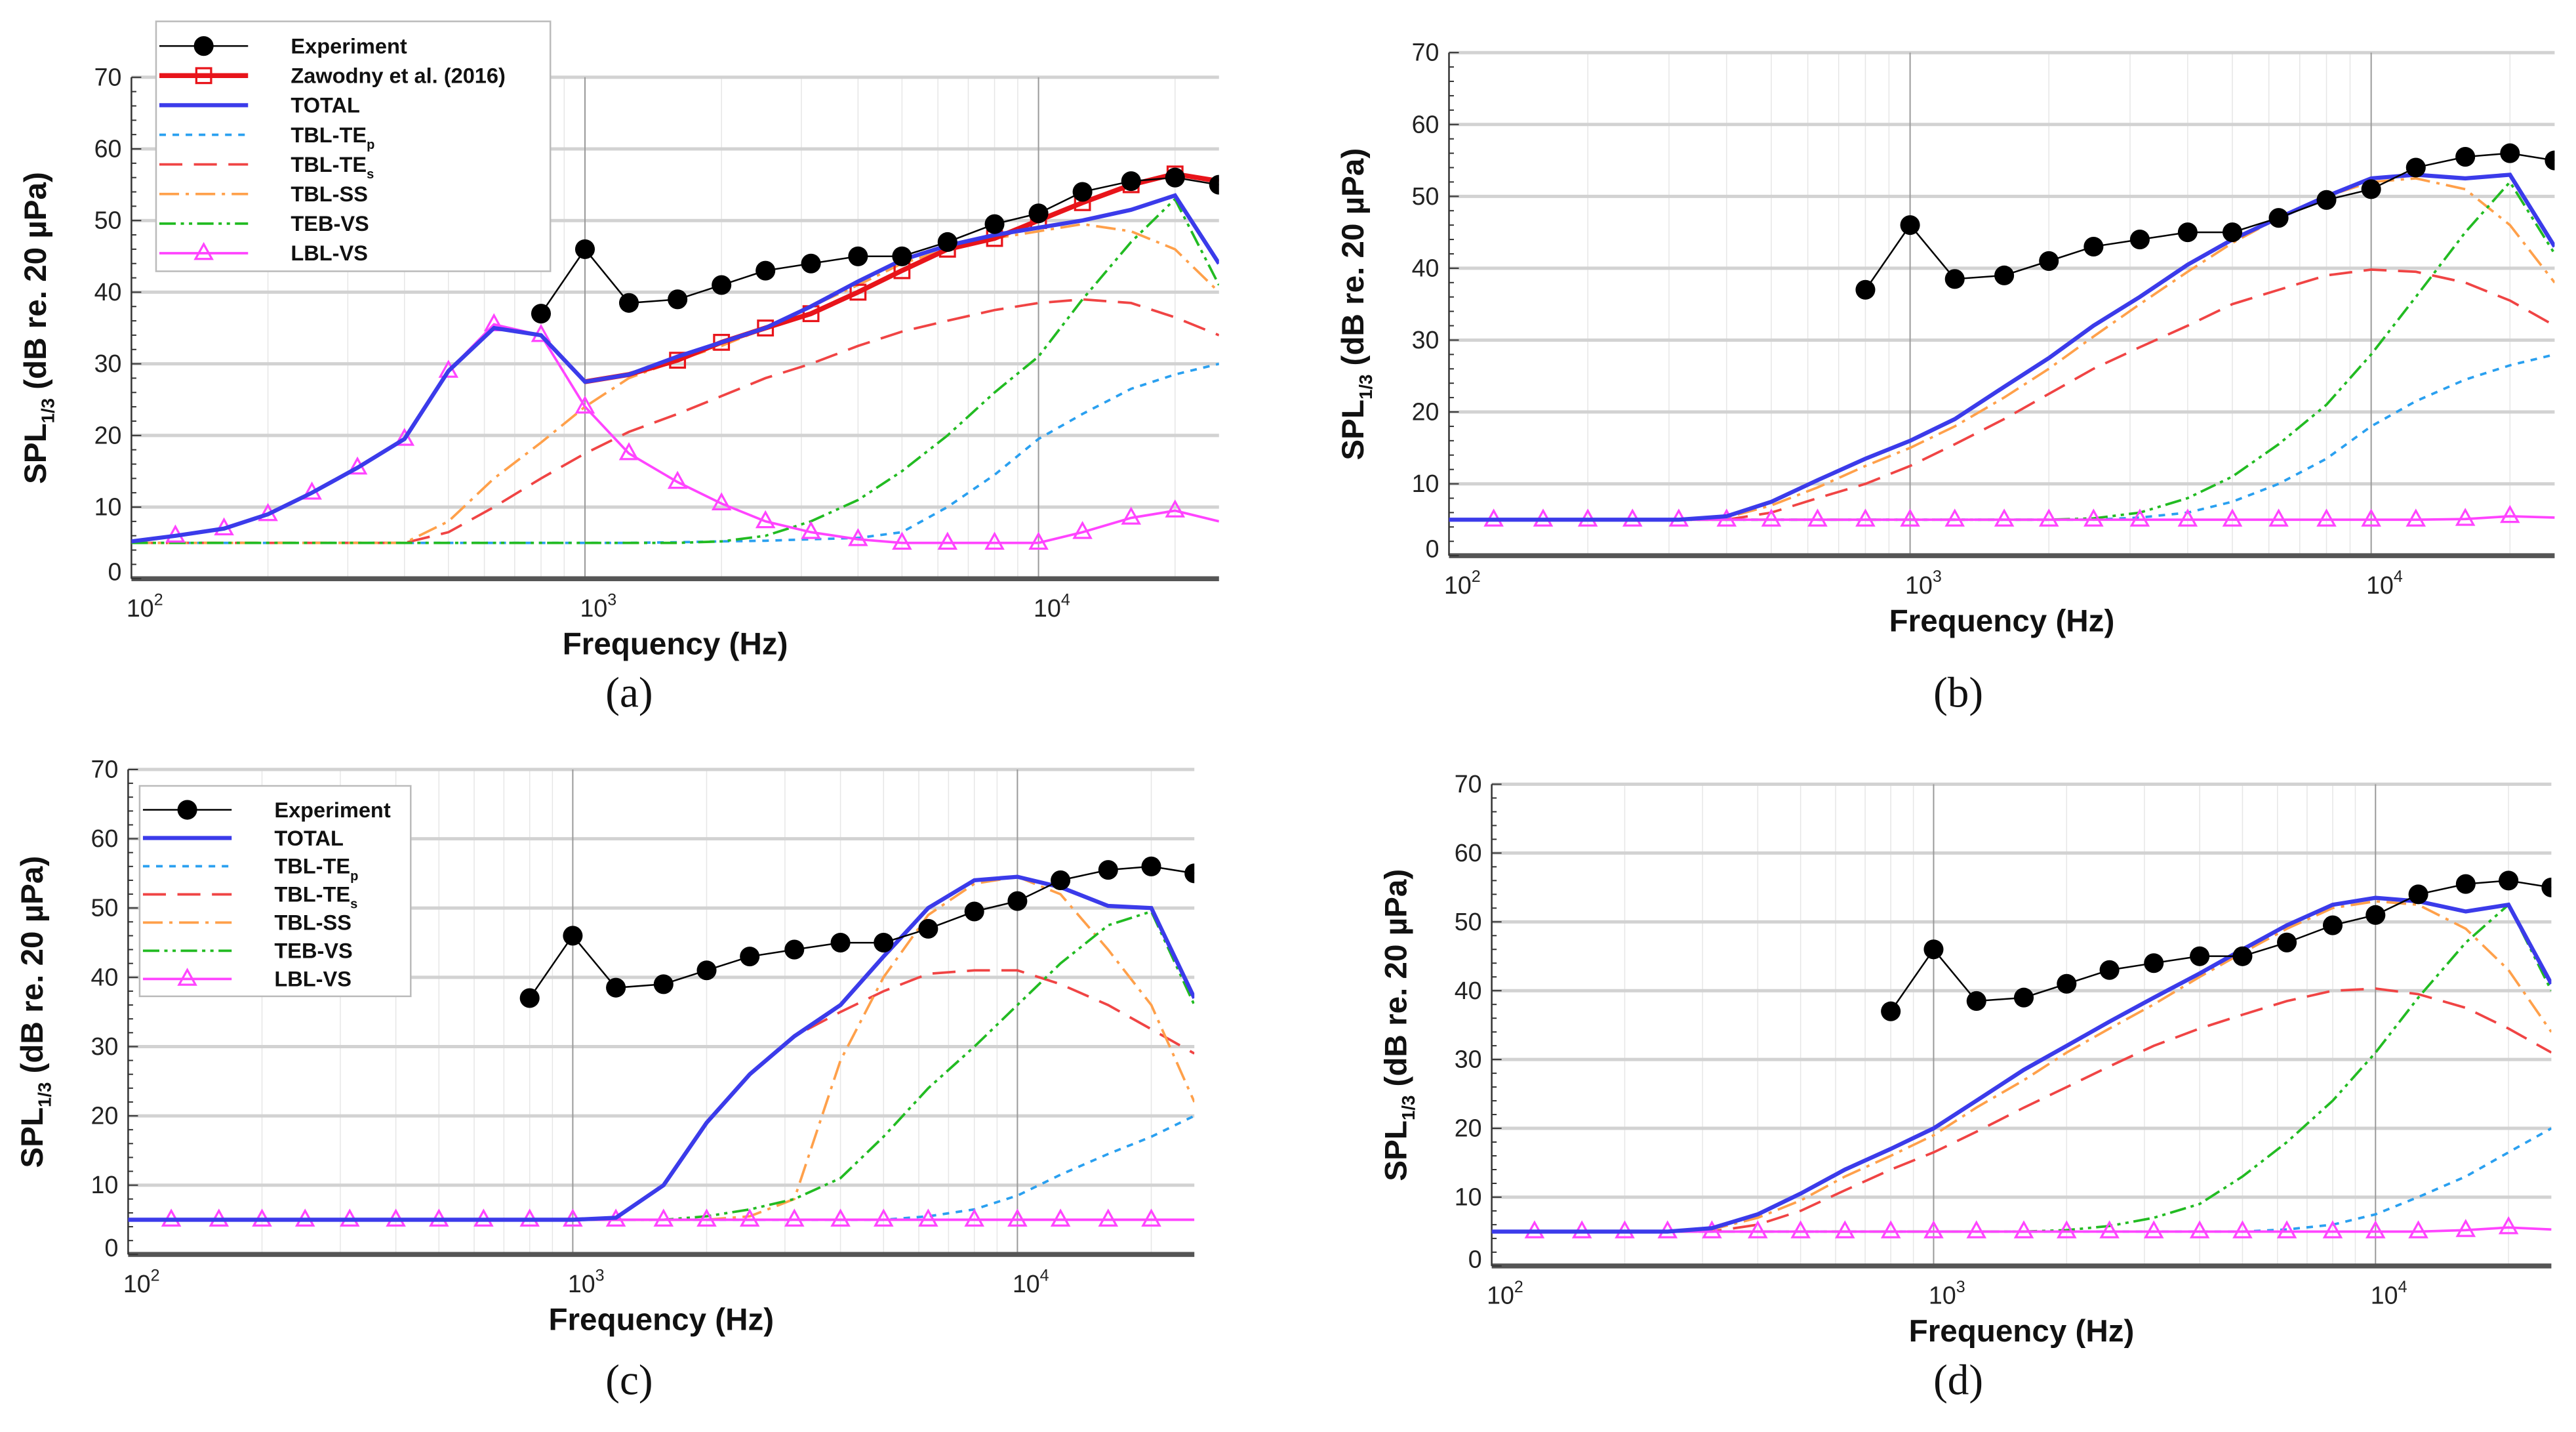 Image resolution: width=2576 pixels, height=1432 pixels. Describe the element at coordinates (1425, 196) in the screenshot. I see `y-tick-label: 50` at that location.